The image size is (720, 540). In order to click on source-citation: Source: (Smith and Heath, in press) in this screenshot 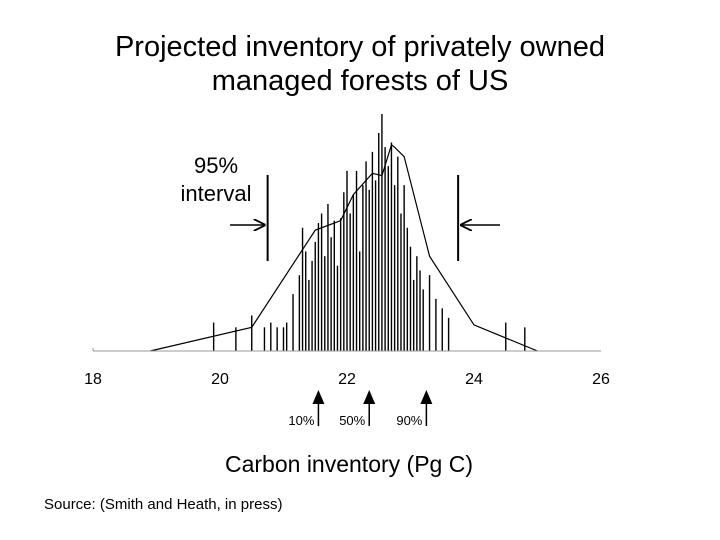, I will do `click(163, 504)`.